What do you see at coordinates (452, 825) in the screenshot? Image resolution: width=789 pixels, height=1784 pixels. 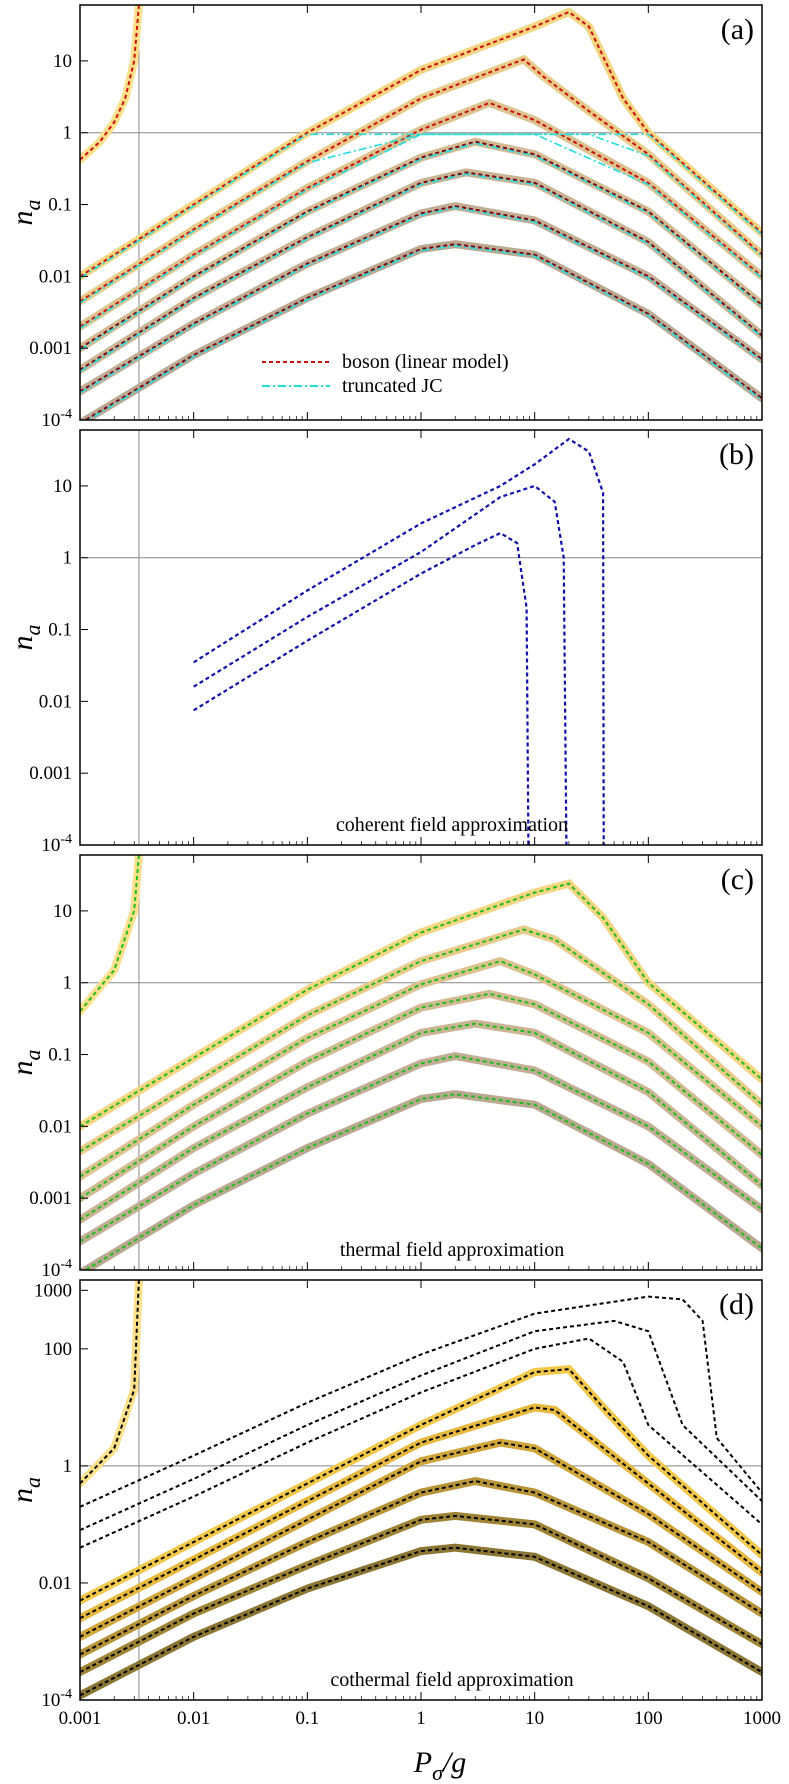 I see `panel-annotation: coherent field approximation` at bounding box center [452, 825].